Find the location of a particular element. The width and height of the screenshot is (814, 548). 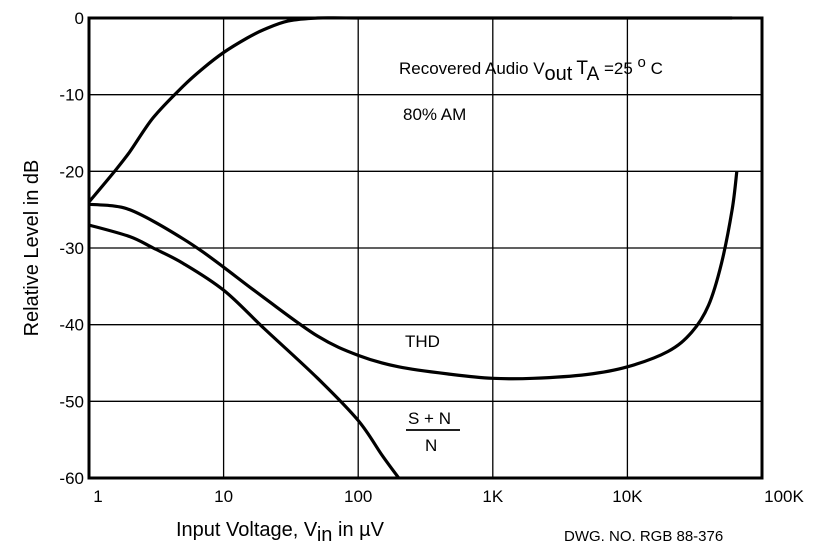

x-tick-label: 10 is located at coordinates (223, 496).